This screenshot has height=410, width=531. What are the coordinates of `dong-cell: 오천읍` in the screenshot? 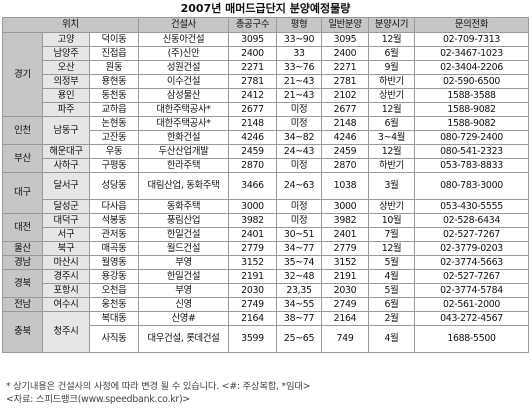 It's located at (114, 290).